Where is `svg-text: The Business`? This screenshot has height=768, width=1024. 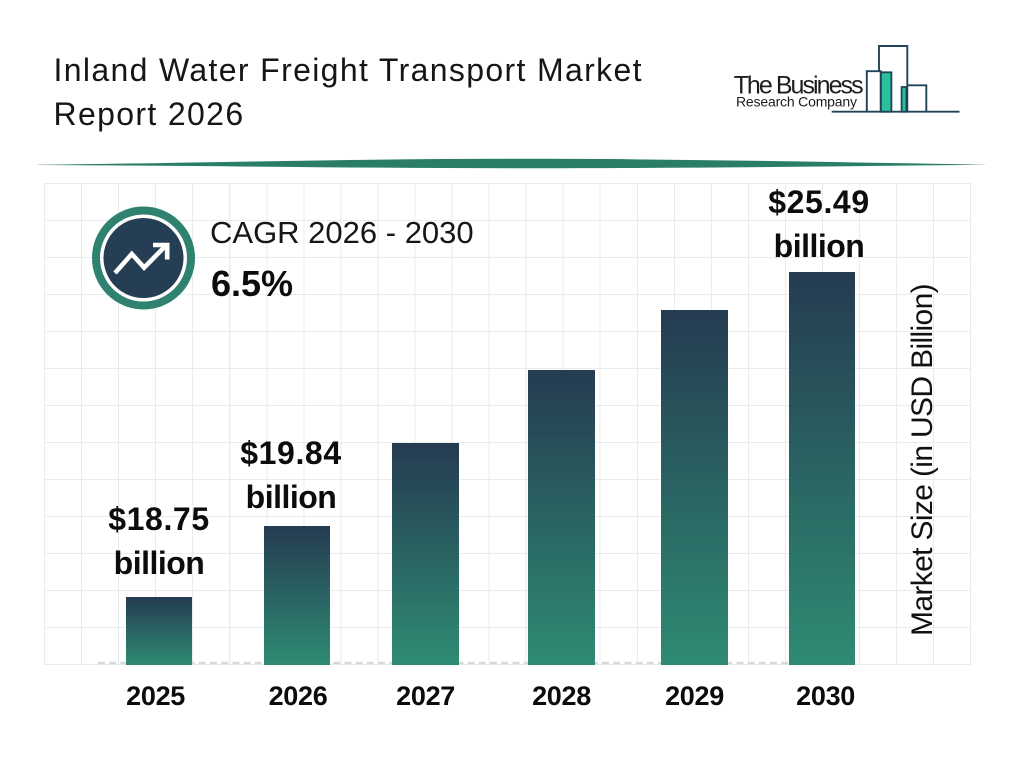 svg-text: The Business is located at coordinates (799, 86).